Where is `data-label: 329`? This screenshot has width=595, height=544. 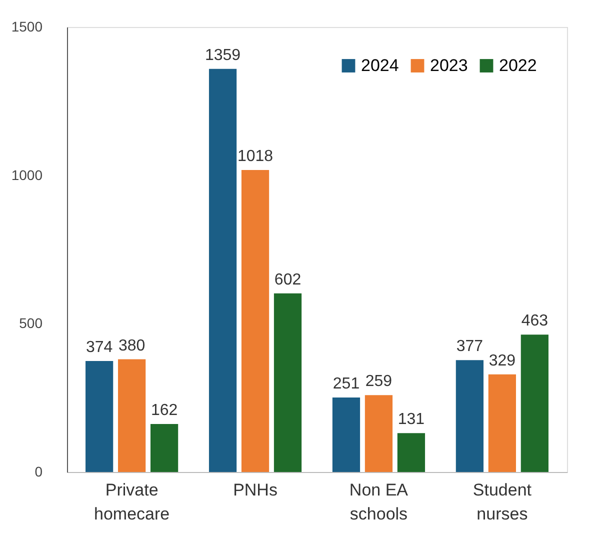
data-label: 329 is located at coordinates (502, 361).